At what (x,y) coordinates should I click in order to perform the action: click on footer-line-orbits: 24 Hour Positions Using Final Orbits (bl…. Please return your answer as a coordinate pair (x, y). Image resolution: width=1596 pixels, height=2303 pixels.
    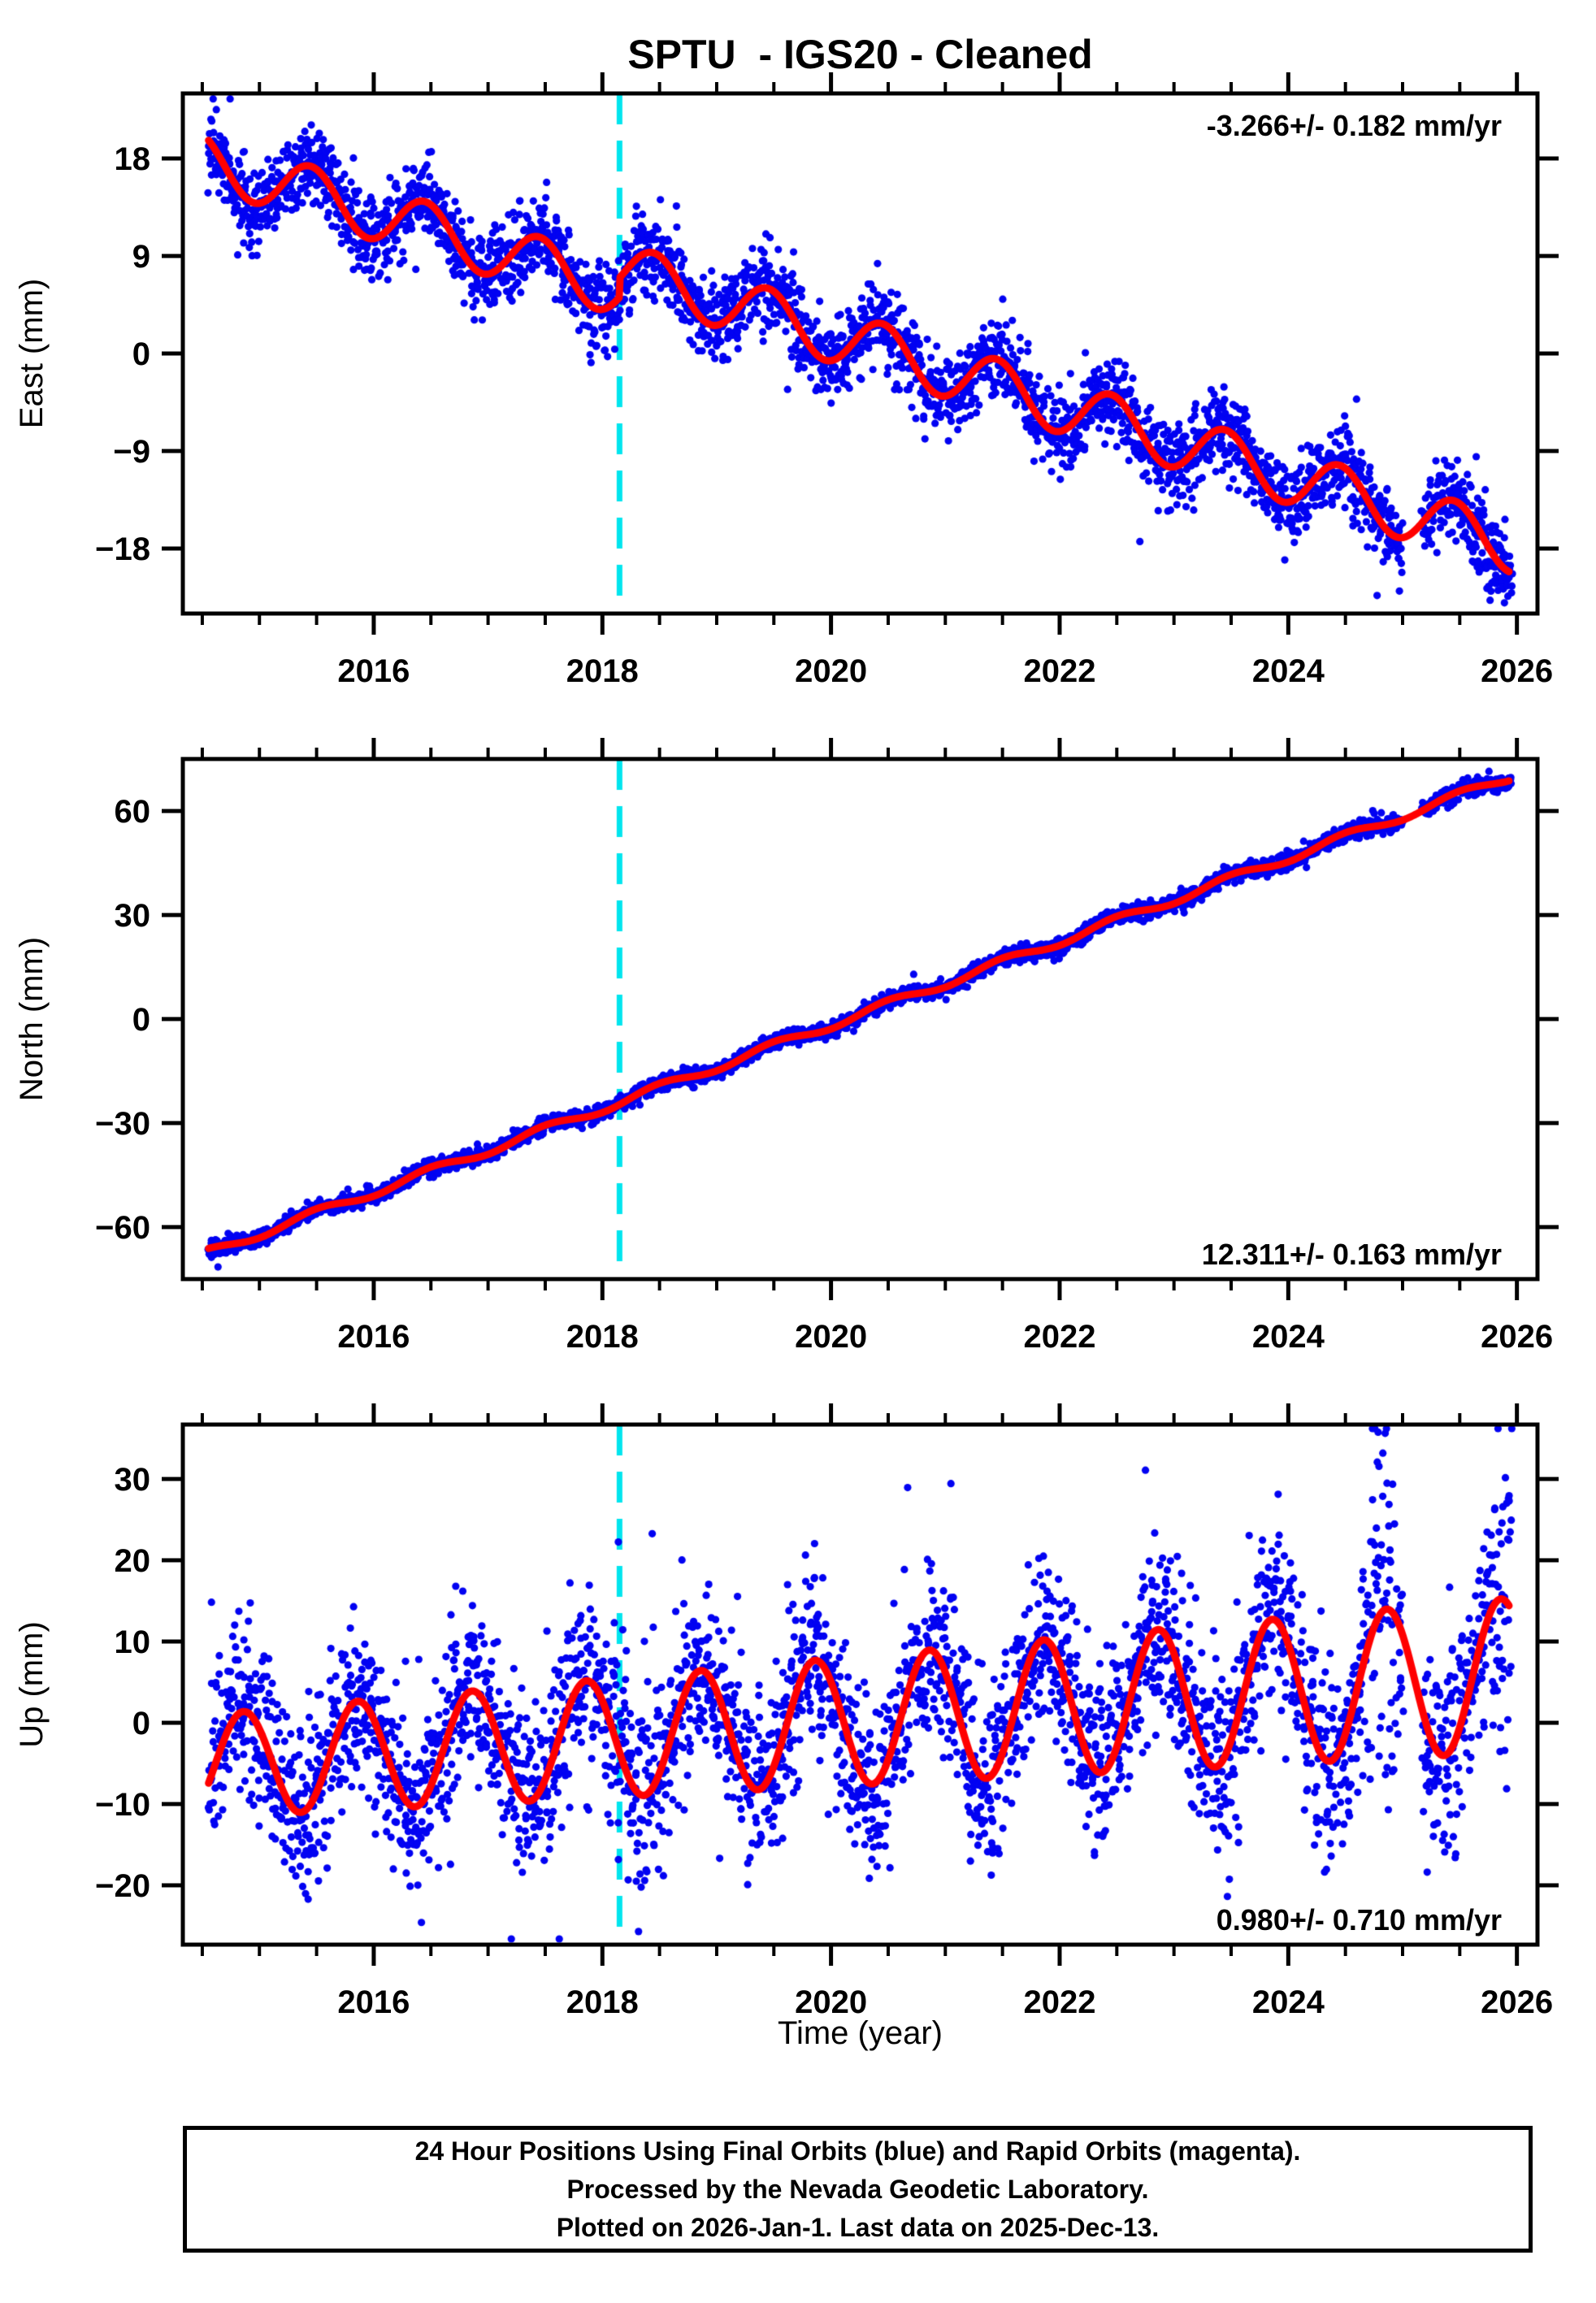
    Looking at the image, I should click on (857, 2151).